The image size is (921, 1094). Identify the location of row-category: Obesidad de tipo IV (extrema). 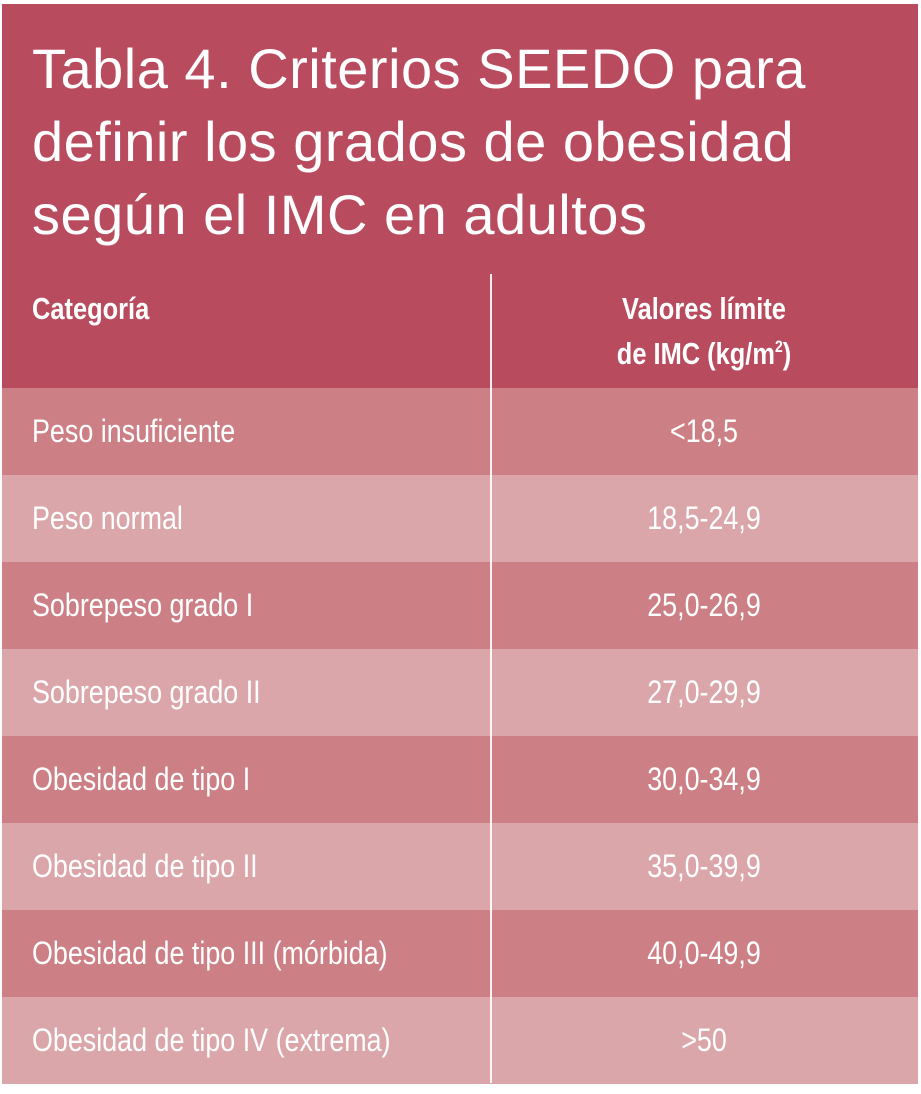
(211, 1040).